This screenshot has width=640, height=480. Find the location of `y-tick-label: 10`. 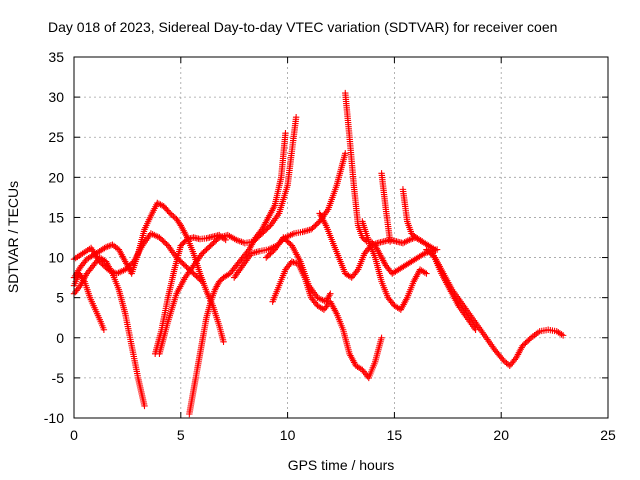

y-tick-label: 10 is located at coordinates (56, 258).